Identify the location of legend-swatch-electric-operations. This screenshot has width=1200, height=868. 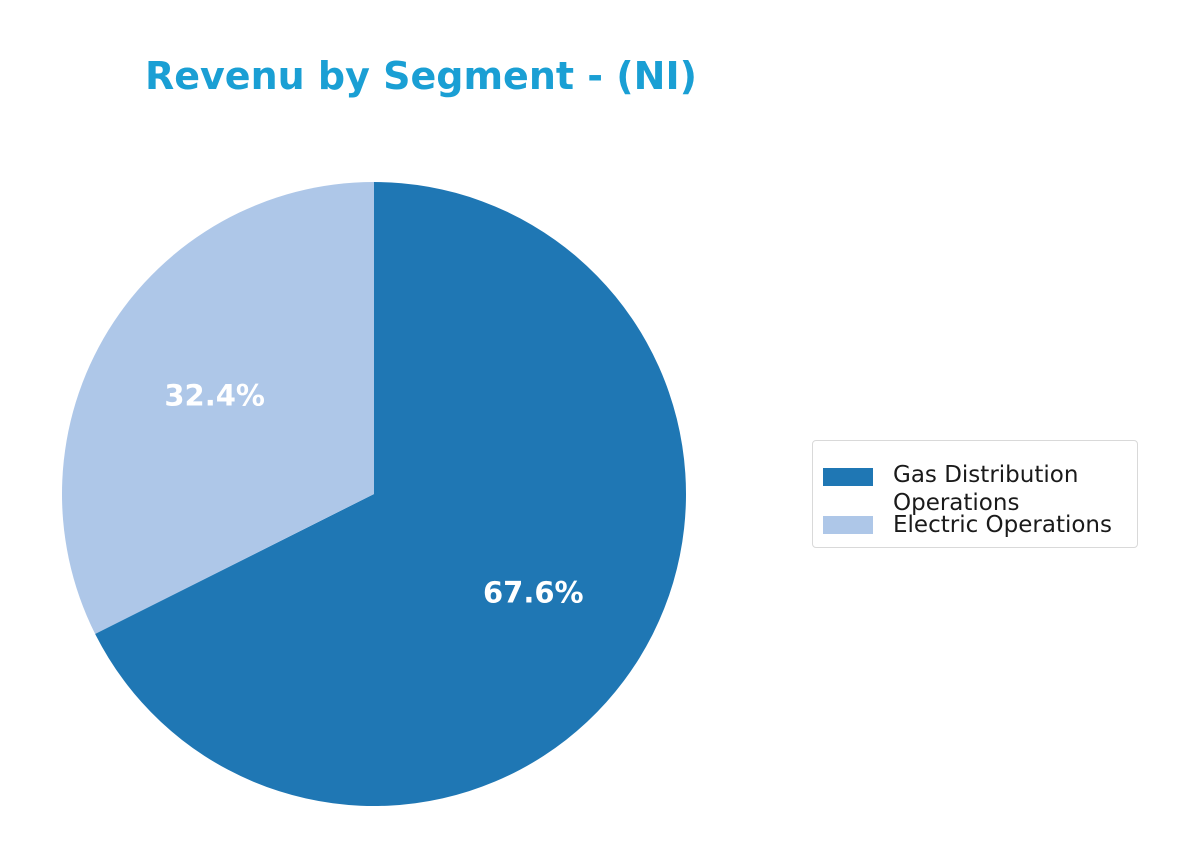
(848, 525).